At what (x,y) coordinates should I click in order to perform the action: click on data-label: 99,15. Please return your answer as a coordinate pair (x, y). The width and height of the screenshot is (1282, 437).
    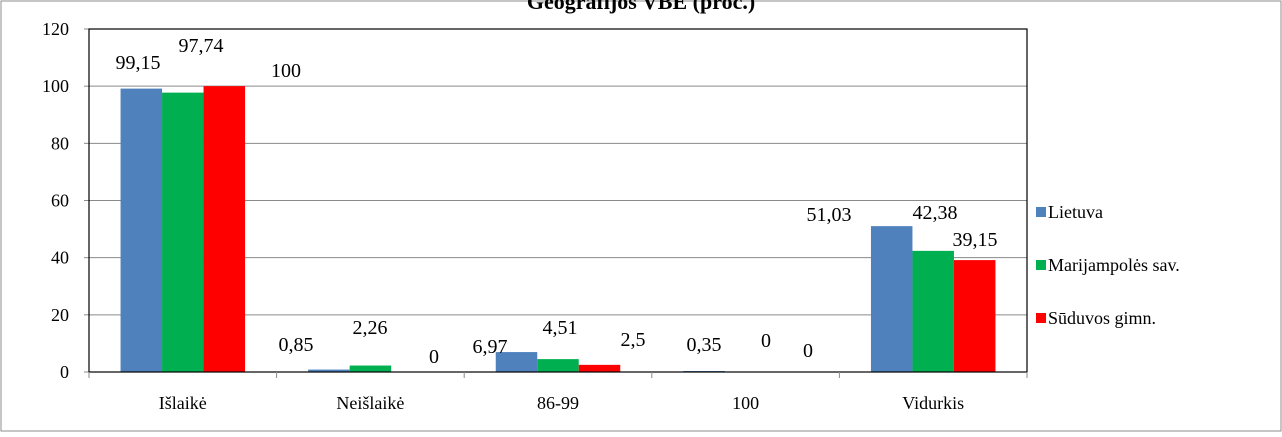
    Looking at the image, I should click on (138, 63).